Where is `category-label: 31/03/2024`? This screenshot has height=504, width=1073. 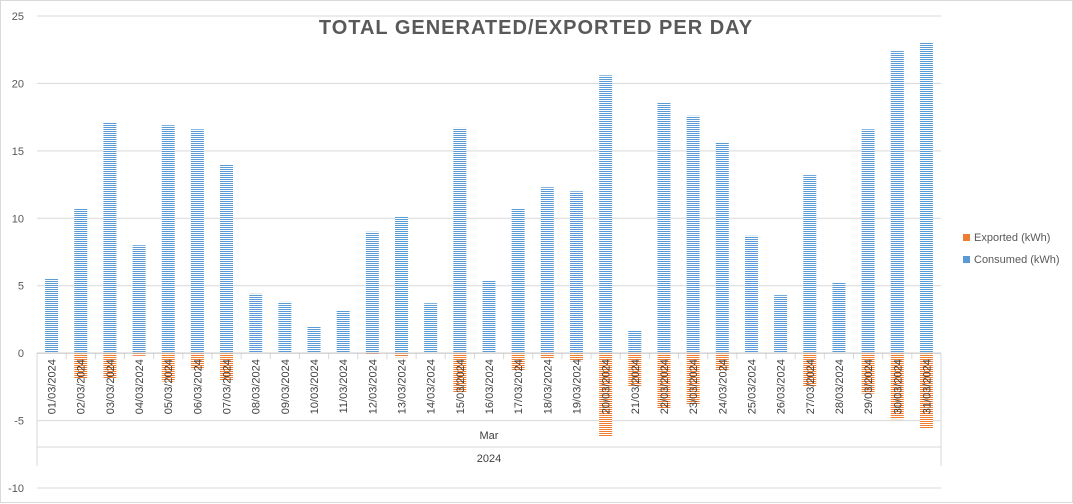 category-label: 31/03/2024 is located at coordinates (927, 386).